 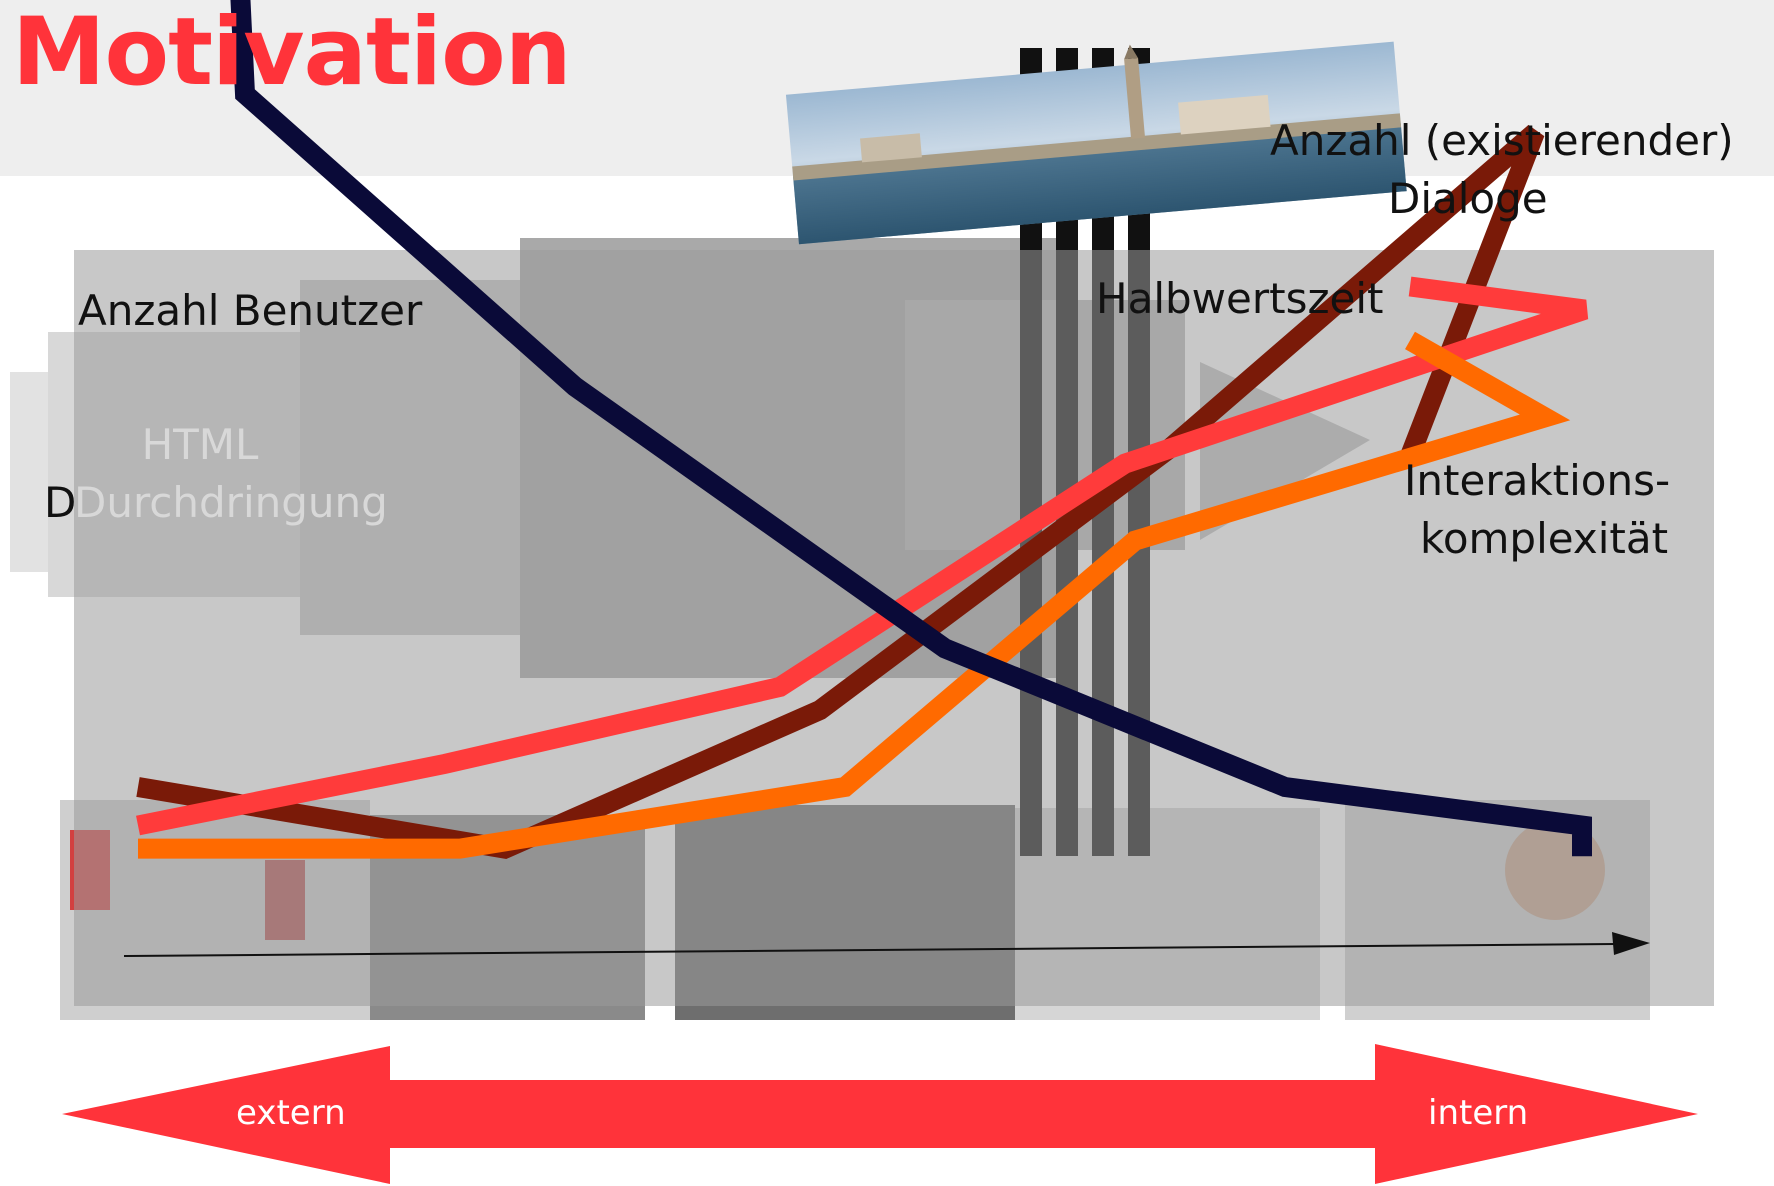 What do you see at coordinates (59, 502) in the screenshot?
I see `d-prefix-label: D` at bounding box center [59, 502].